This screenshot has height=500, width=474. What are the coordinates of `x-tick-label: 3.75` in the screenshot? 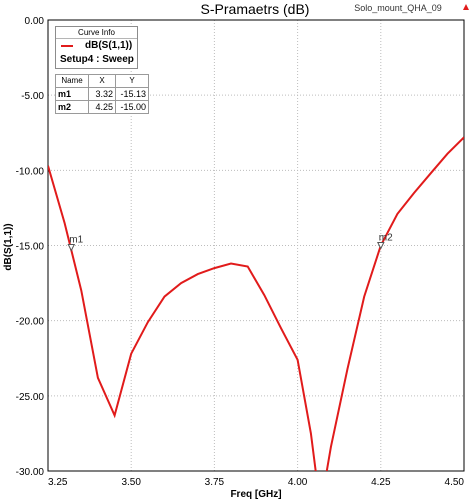 It's located at (215, 482).